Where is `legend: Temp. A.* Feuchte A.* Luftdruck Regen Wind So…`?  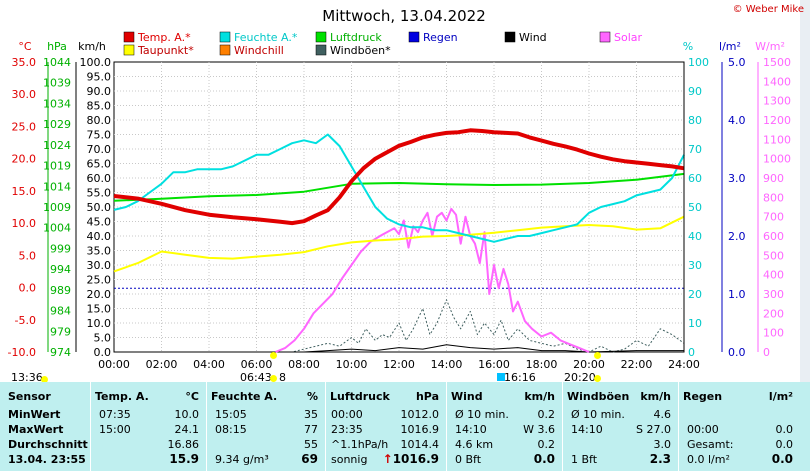
legend: Temp. A.* Feuchte A.* Luftdruck Regen Wind So… is located at coordinates (383, 44).